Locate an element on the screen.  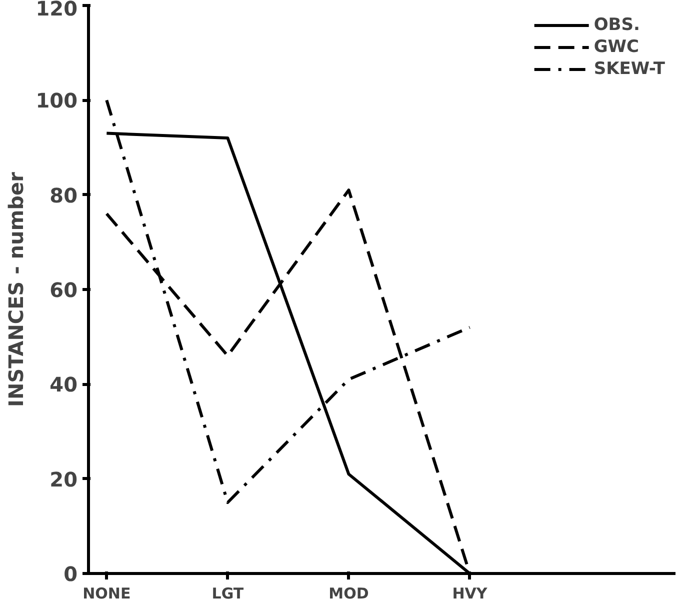
y-tick-label: 120 is located at coordinates (57, 10).